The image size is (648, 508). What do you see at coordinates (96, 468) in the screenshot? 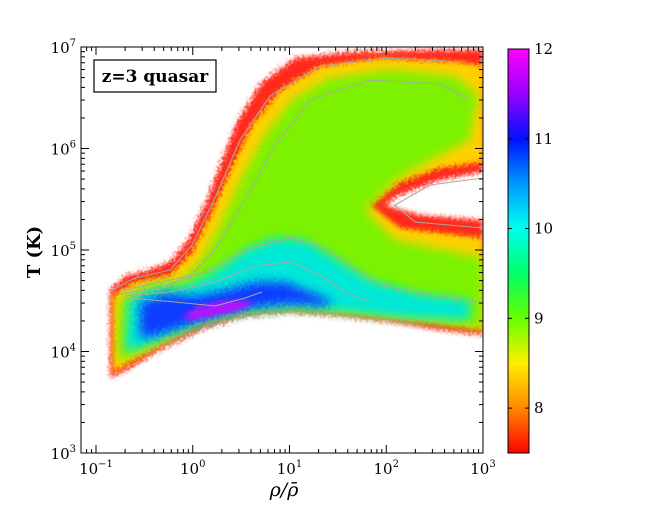
I see `x-tick-label: 10⁻¹` at bounding box center [96, 468].